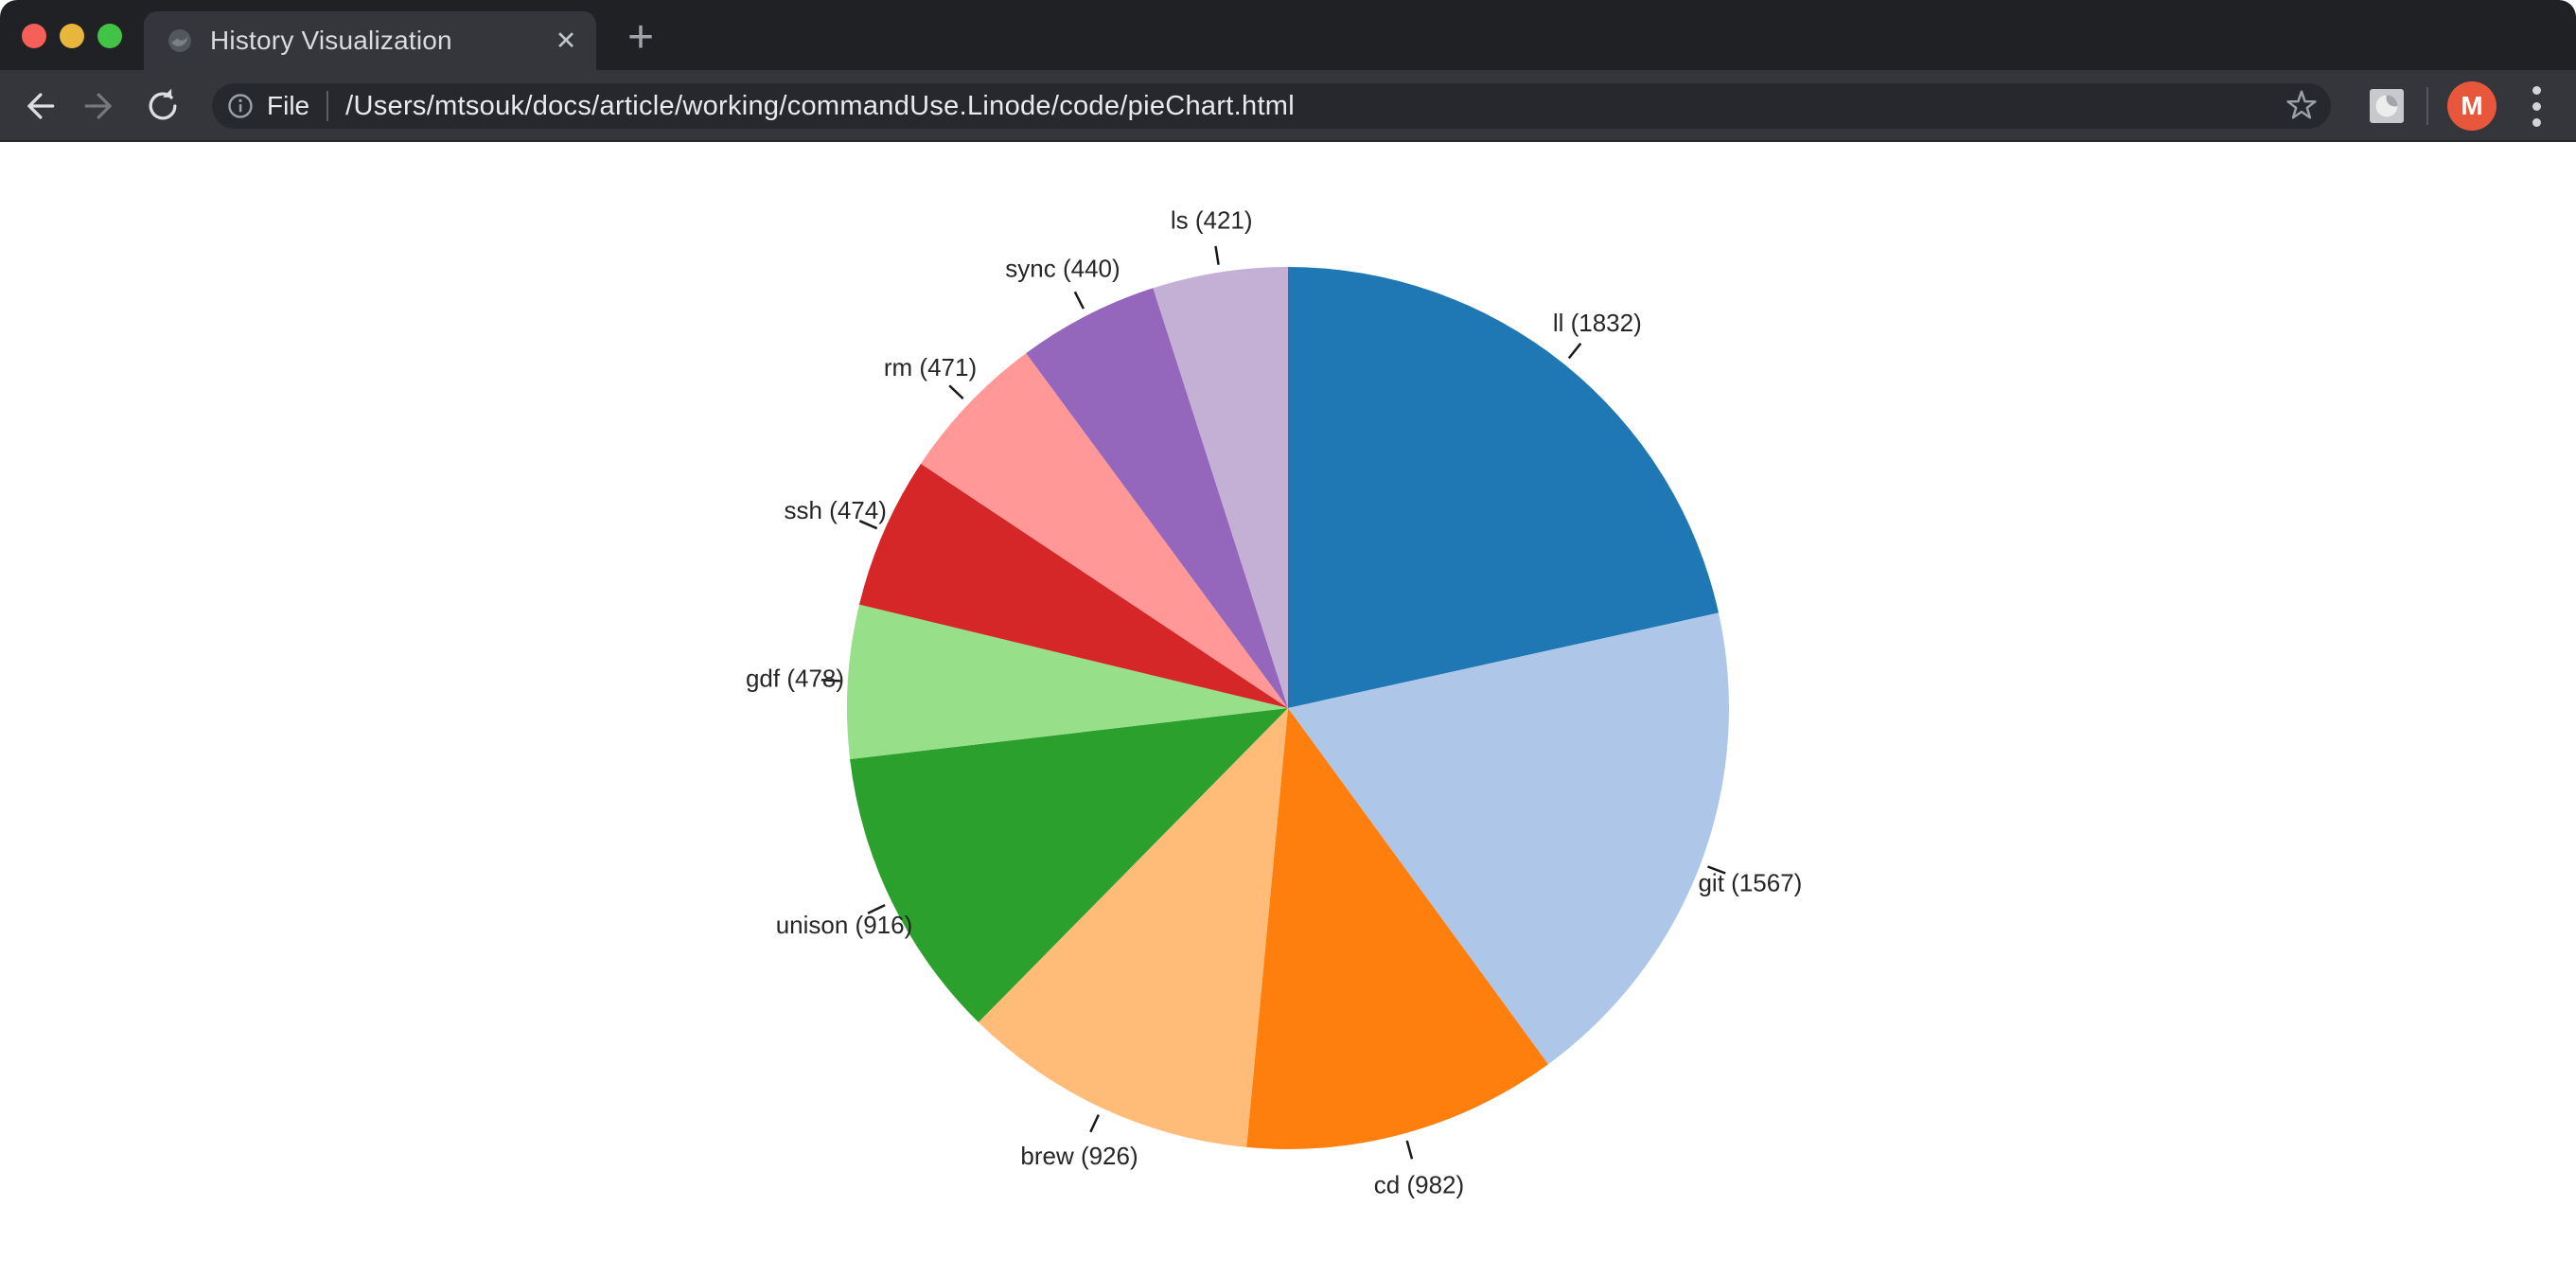  I want to click on pie-label-unison: unison (916), so click(844, 925).